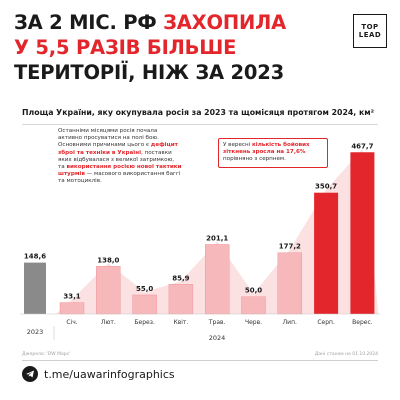 Image resolution: width=400 pixels, height=400 pixels. Describe the element at coordinates (290, 322) in the screenshot. I see `category-label-7: Лип.` at that location.